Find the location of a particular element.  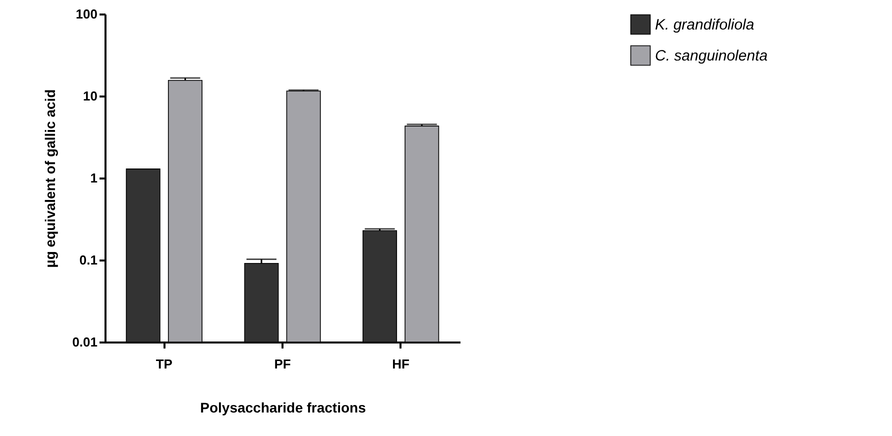

y-tick-label: 100 is located at coordinates (87, 14).